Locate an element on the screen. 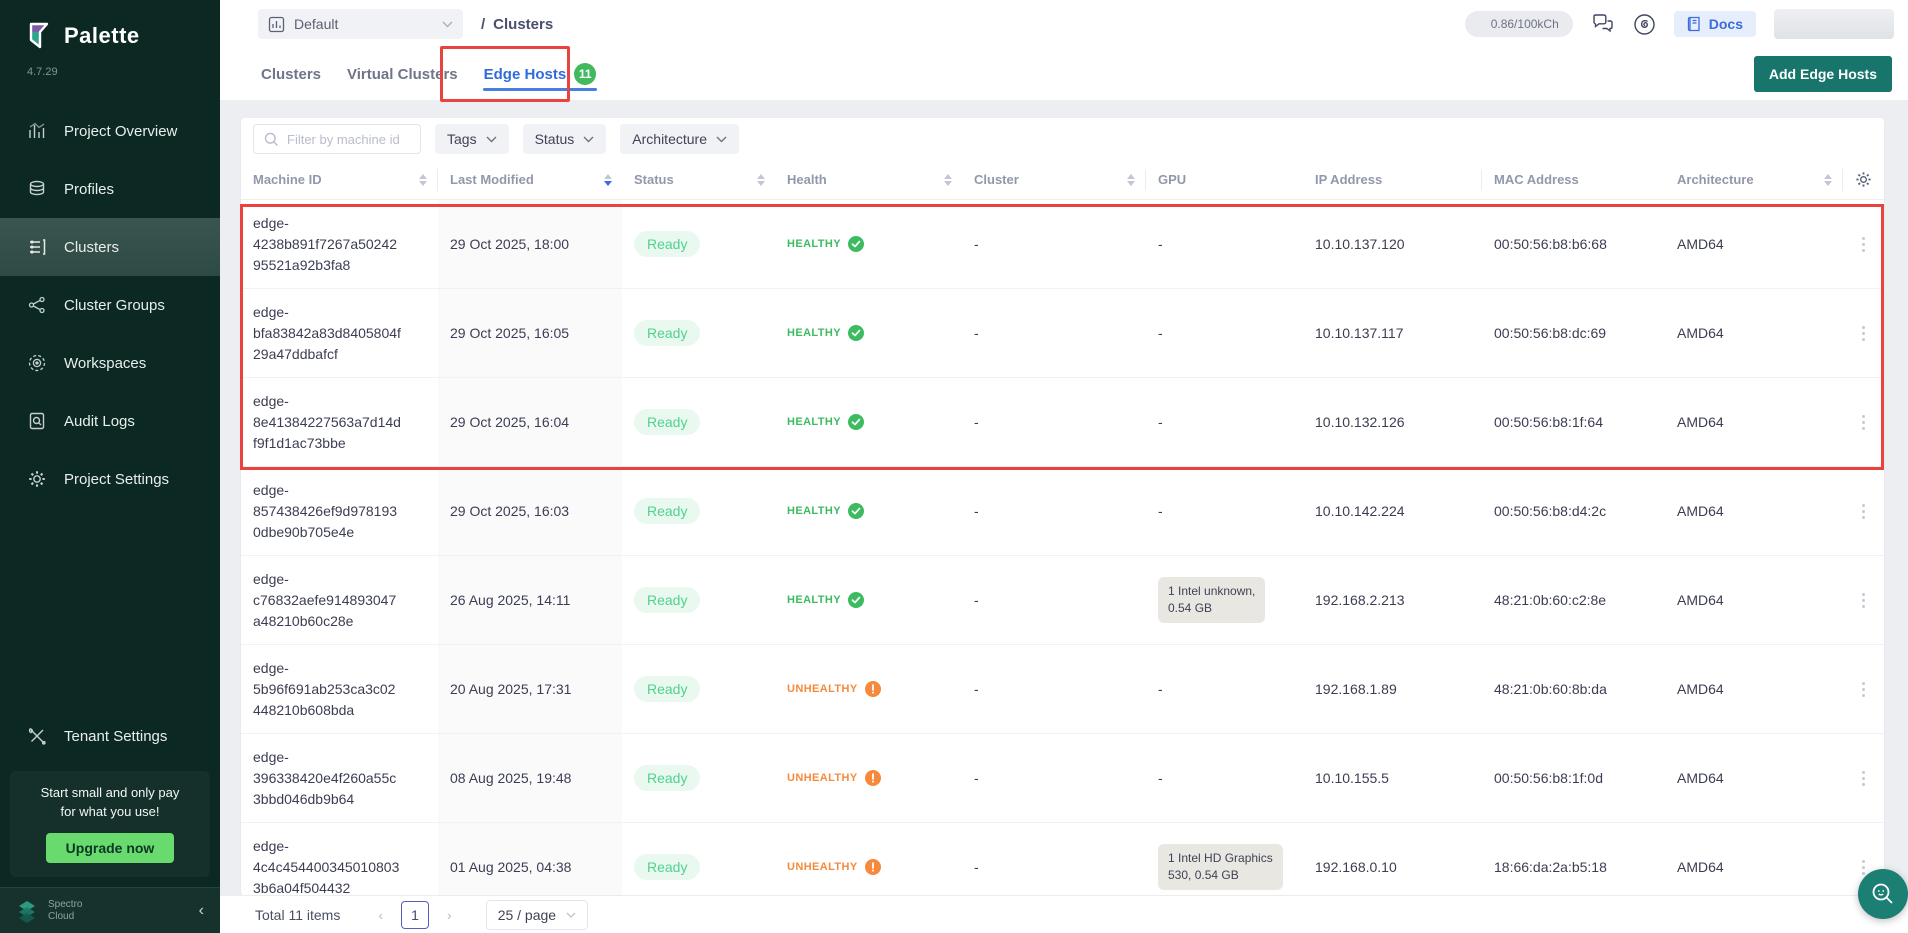 The width and height of the screenshot is (1908, 933). sidebar-collapse-chevron-icon: ‹ is located at coordinates (201, 910).